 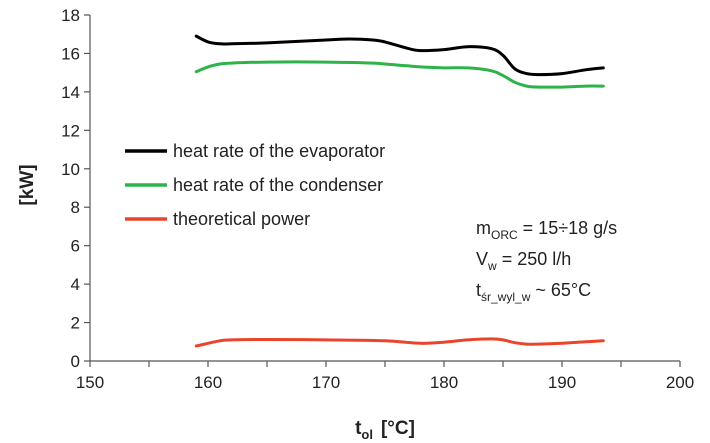 What do you see at coordinates (70, 15) in the screenshot?
I see `y-tick-label: 18` at bounding box center [70, 15].